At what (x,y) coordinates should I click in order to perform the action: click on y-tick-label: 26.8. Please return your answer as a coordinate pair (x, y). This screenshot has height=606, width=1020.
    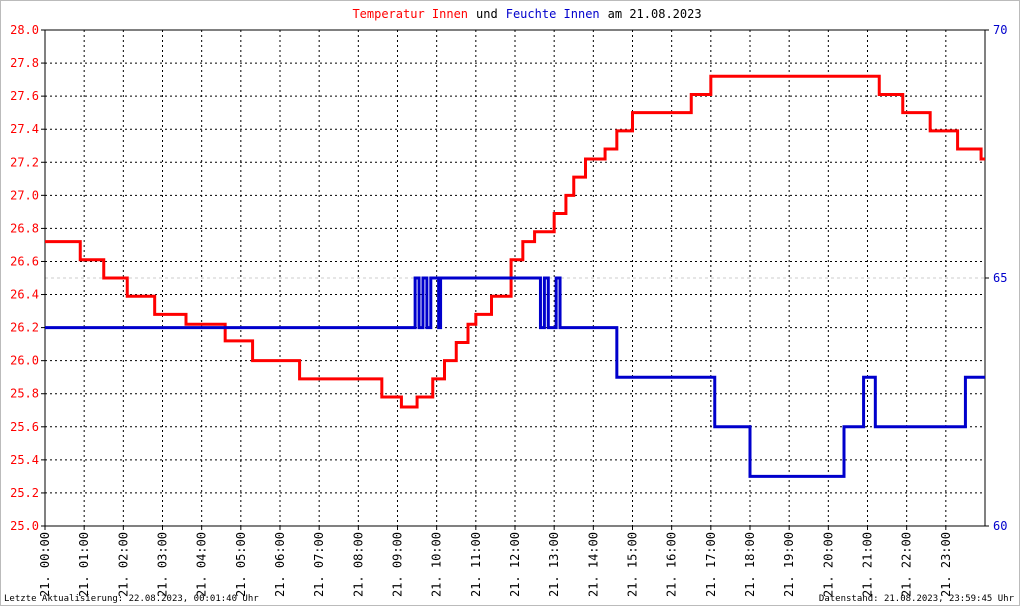
    Looking at the image, I should click on (24, 228).